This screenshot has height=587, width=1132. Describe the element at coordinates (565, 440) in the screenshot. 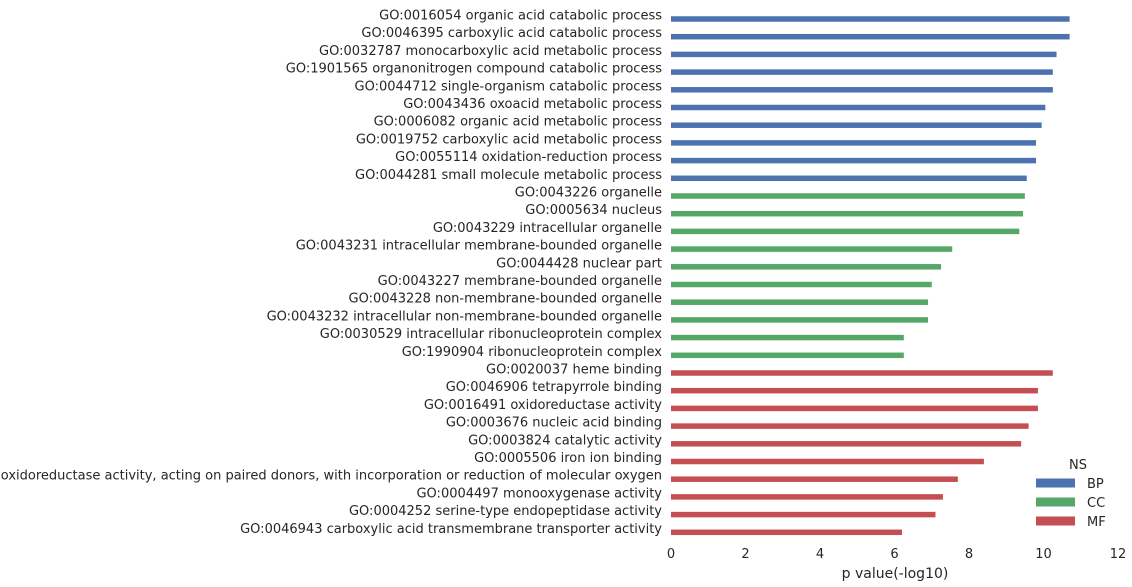

I see `category-label: GO:0003824 catalytic activity` at that location.